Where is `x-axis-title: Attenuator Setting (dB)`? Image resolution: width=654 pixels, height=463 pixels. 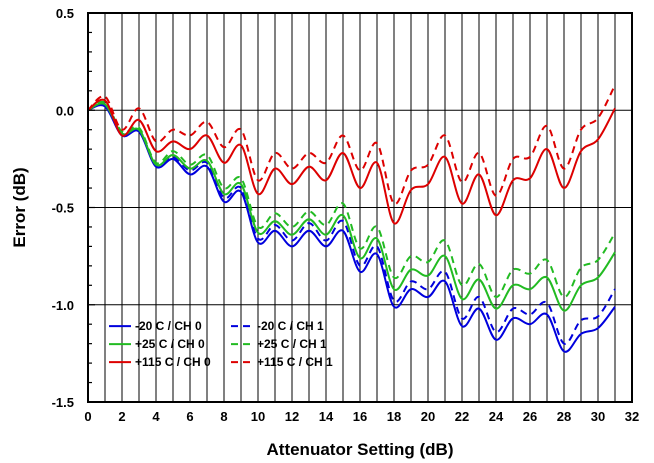
x-axis-title: Attenuator Setting (dB) is located at coordinates (360, 449).